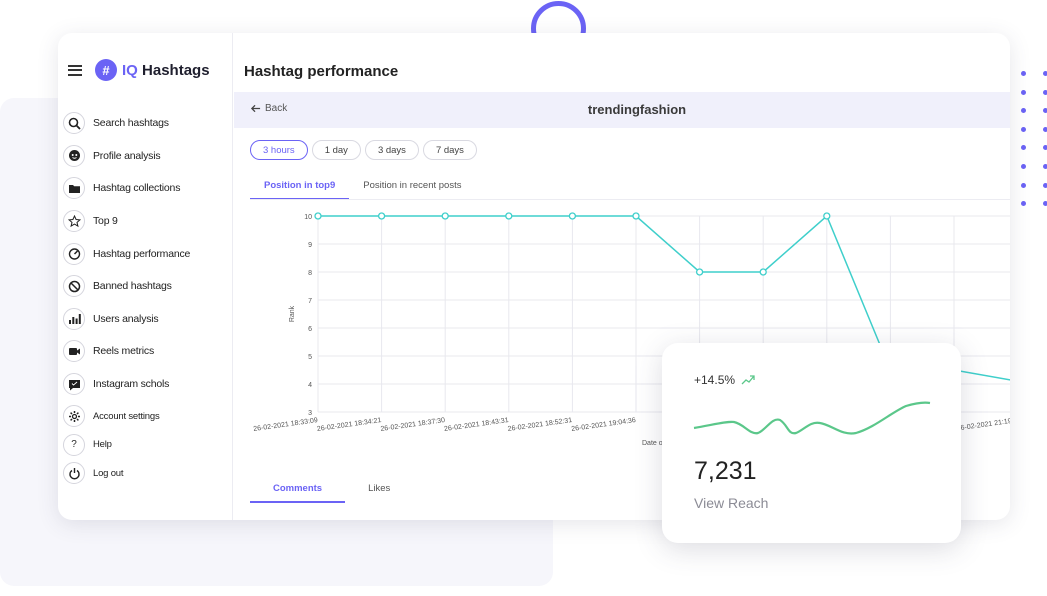 The image size is (1047, 596). What do you see at coordinates (137, 188) in the screenshot?
I see `sidebar-item-label: Hashtag collections` at bounding box center [137, 188].